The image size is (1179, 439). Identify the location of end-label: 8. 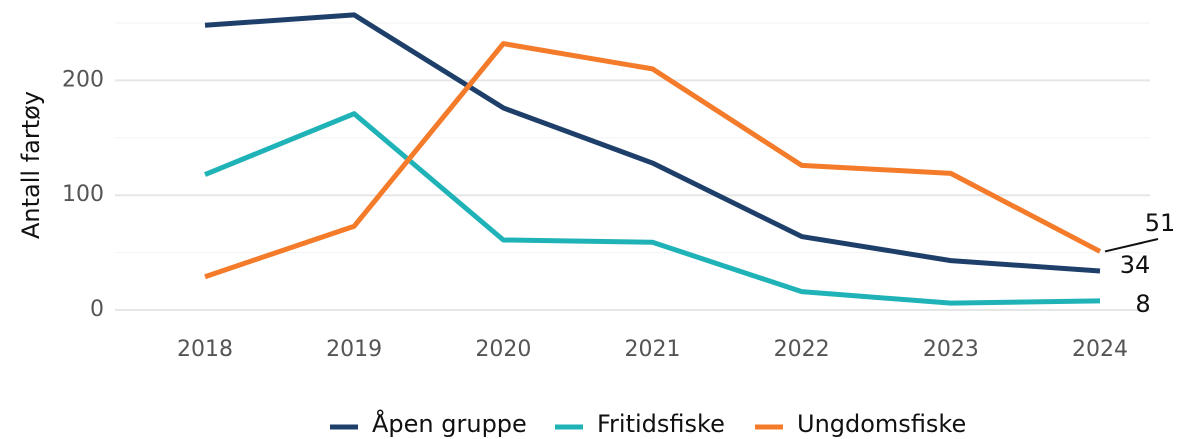
(1142, 304).